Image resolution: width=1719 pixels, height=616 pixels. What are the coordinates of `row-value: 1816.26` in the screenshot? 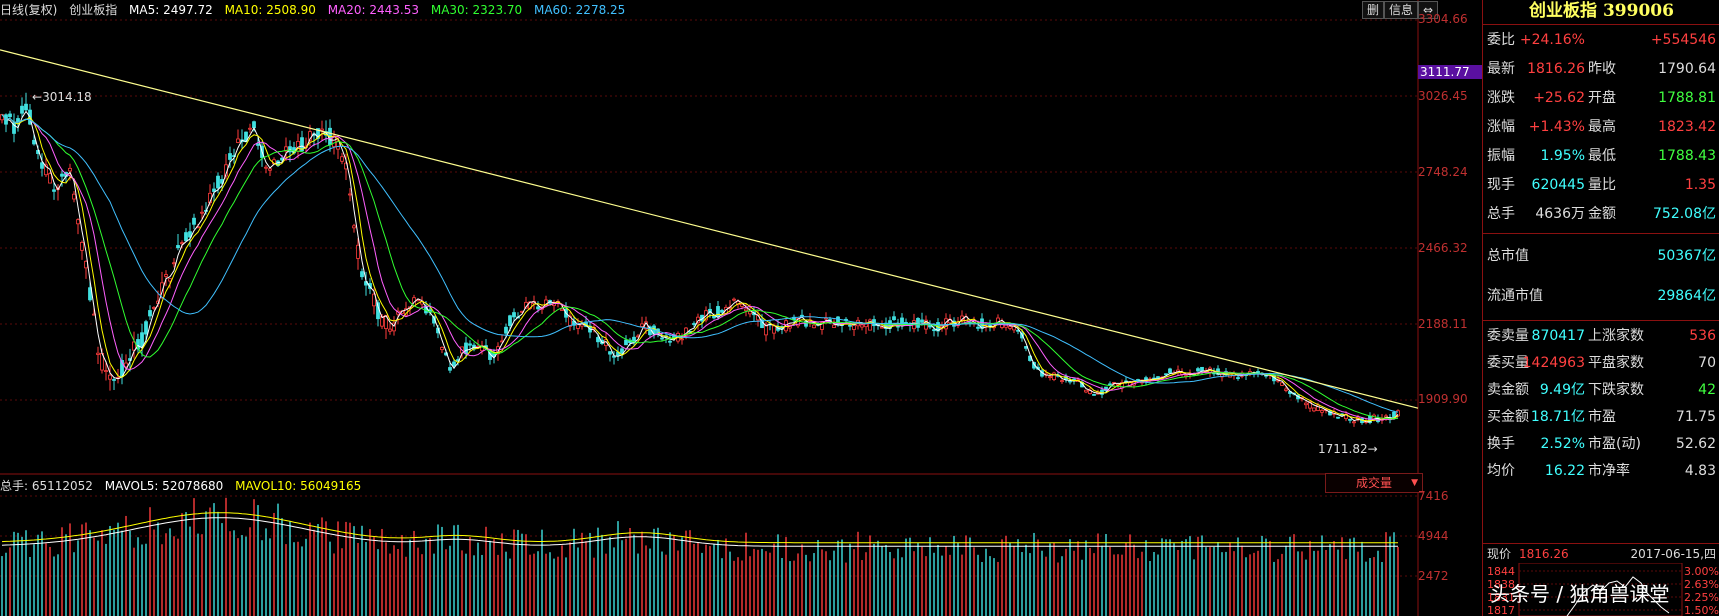 It's located at (1556, 69).